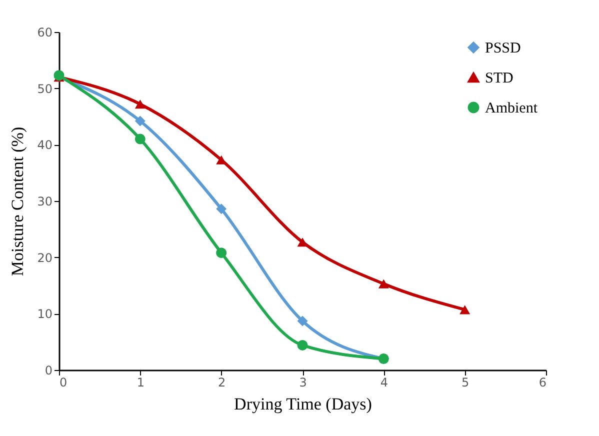 The width and height of the screenshot is (599, 436). Describe the element at coordinates (44, 33) in the screenshot. I see `y-tick-label: 60` at that location.